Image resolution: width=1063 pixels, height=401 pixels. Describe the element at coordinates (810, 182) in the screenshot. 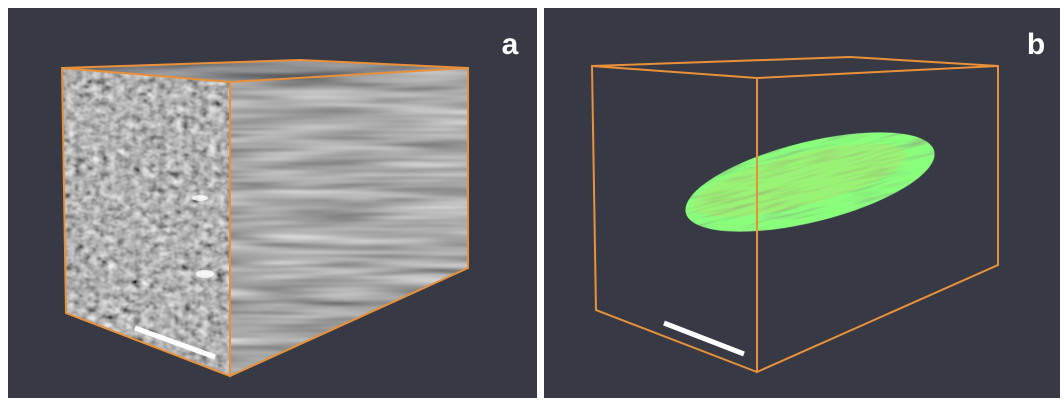

I see `segmented-tissue` at that location.